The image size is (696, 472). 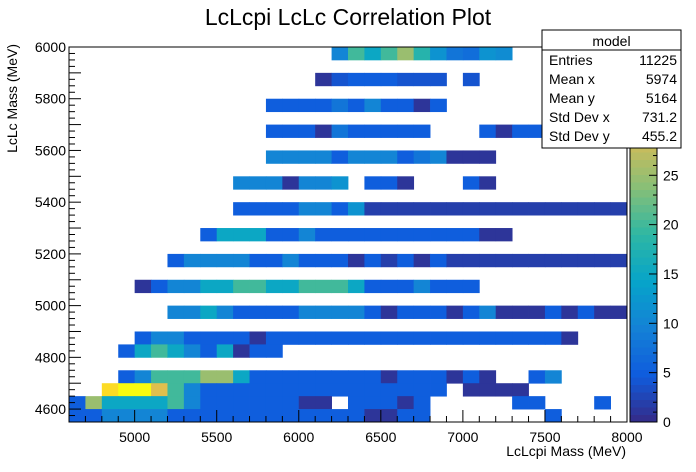 I want to click on y-tick-label: 5200, so click(x=50, y=254).